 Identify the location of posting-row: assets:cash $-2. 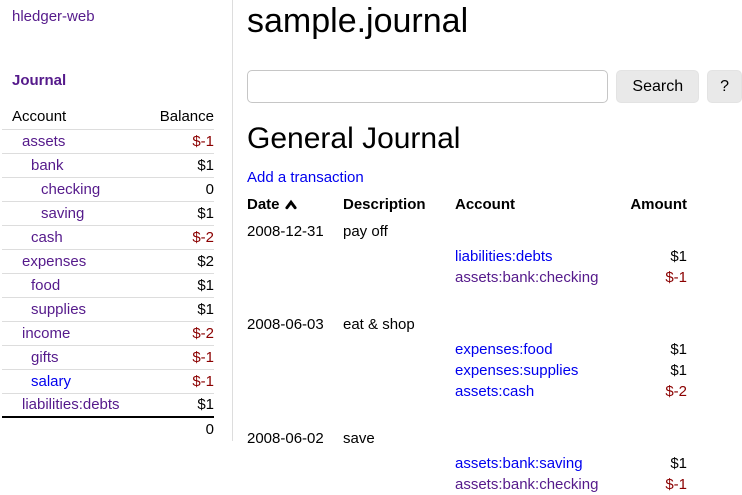
(467, 391).